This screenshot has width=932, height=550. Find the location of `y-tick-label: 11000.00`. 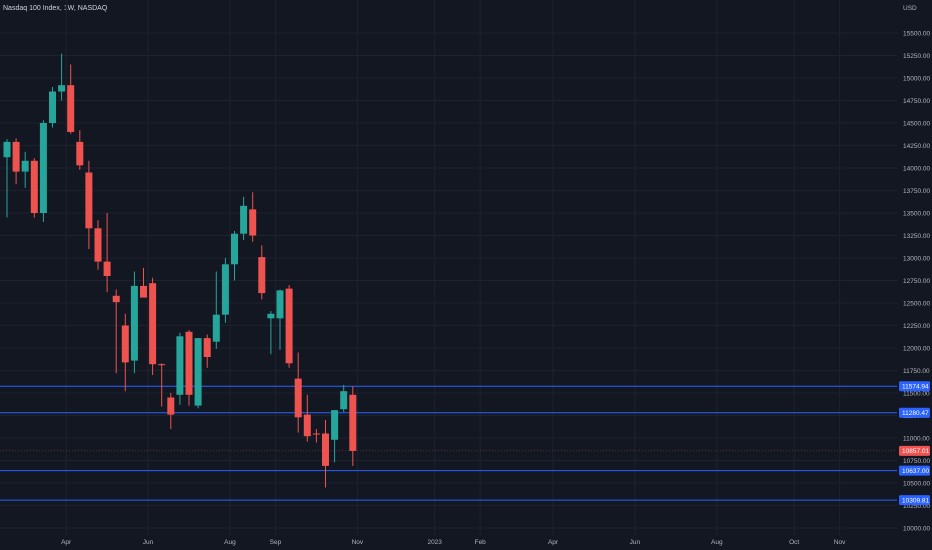

y-tick-label: 11000.00 is located at coordinates (916, 438).